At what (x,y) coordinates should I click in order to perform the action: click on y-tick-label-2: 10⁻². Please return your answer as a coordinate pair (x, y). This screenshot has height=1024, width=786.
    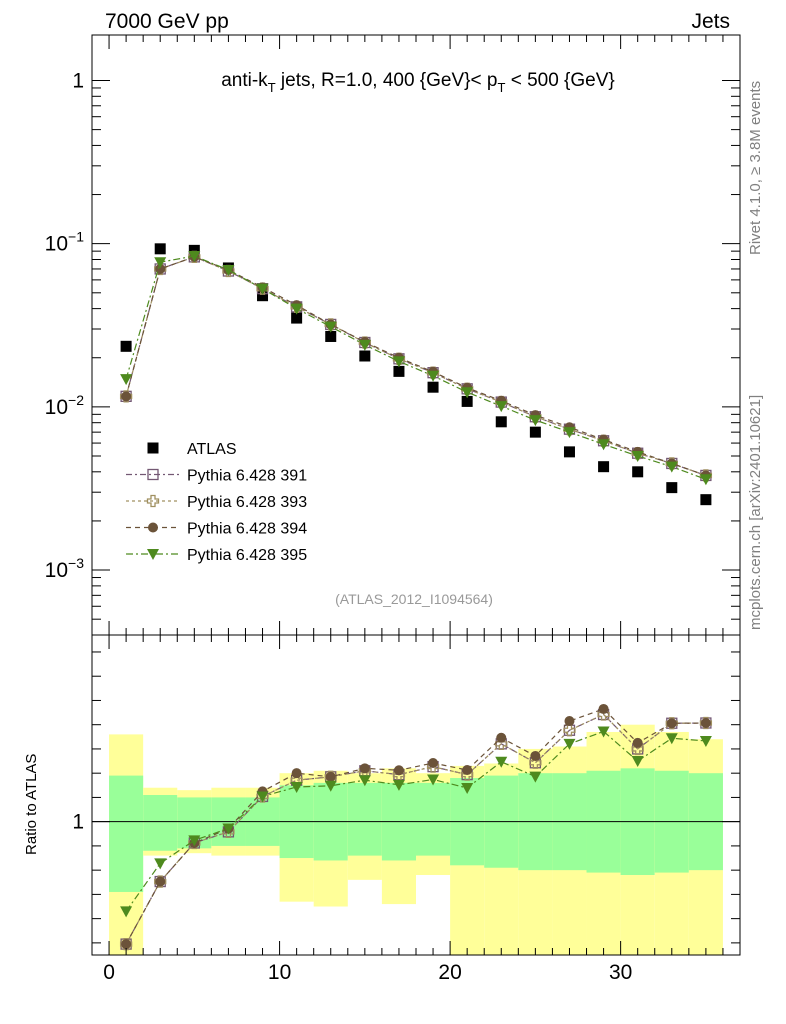
    Looking at the image, I should click on (65, 405).